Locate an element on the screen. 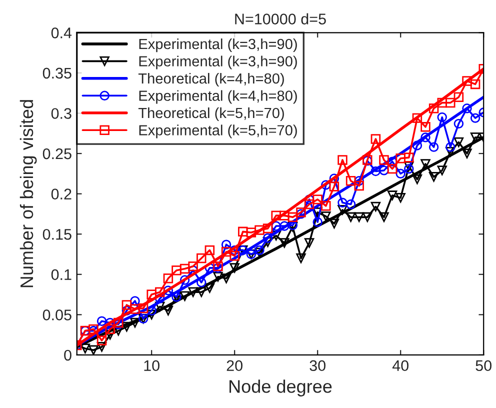 The width and height of the screenshot is (496, 408). y-tick-label: 0.35 is located at coordinates (57, 73).